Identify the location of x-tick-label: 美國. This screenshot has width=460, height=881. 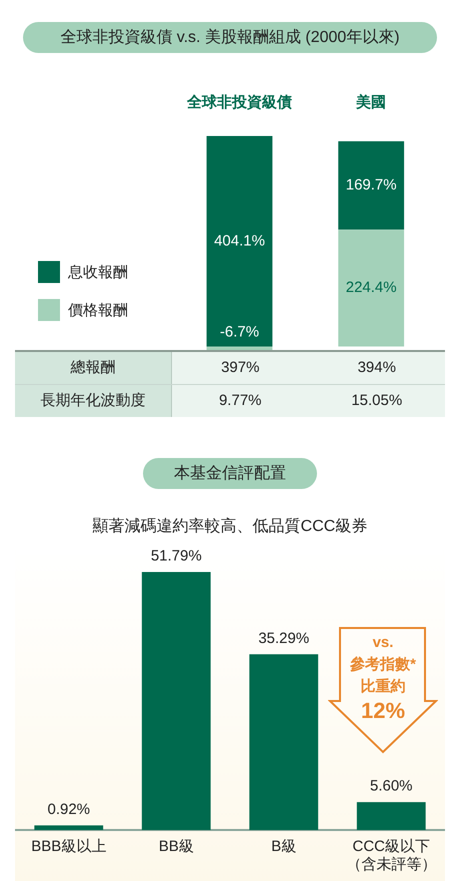
(370, 102).